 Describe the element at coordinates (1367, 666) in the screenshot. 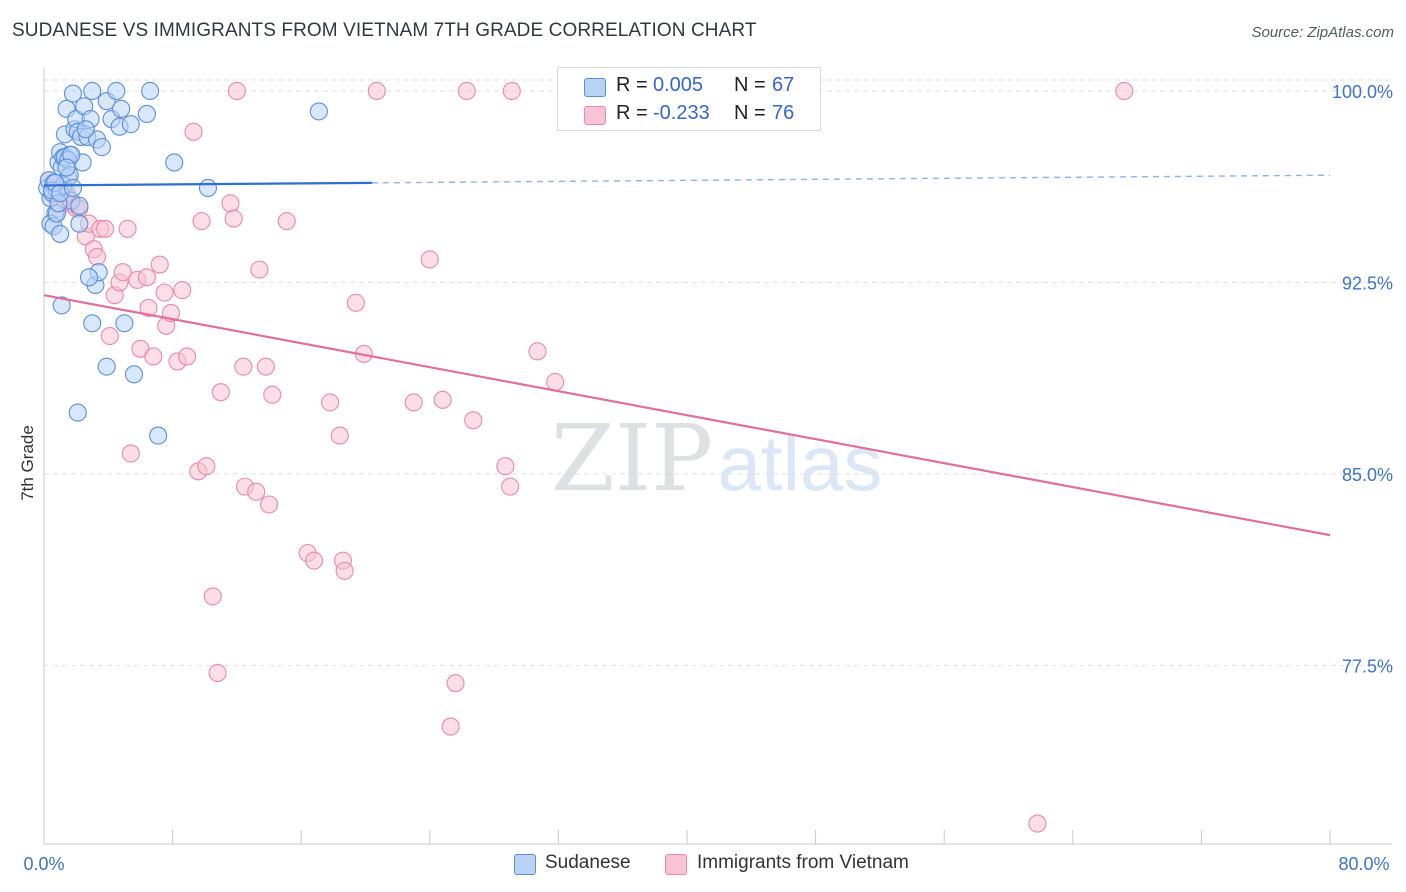

I see `y-tick-label: 77.5%` at that location.